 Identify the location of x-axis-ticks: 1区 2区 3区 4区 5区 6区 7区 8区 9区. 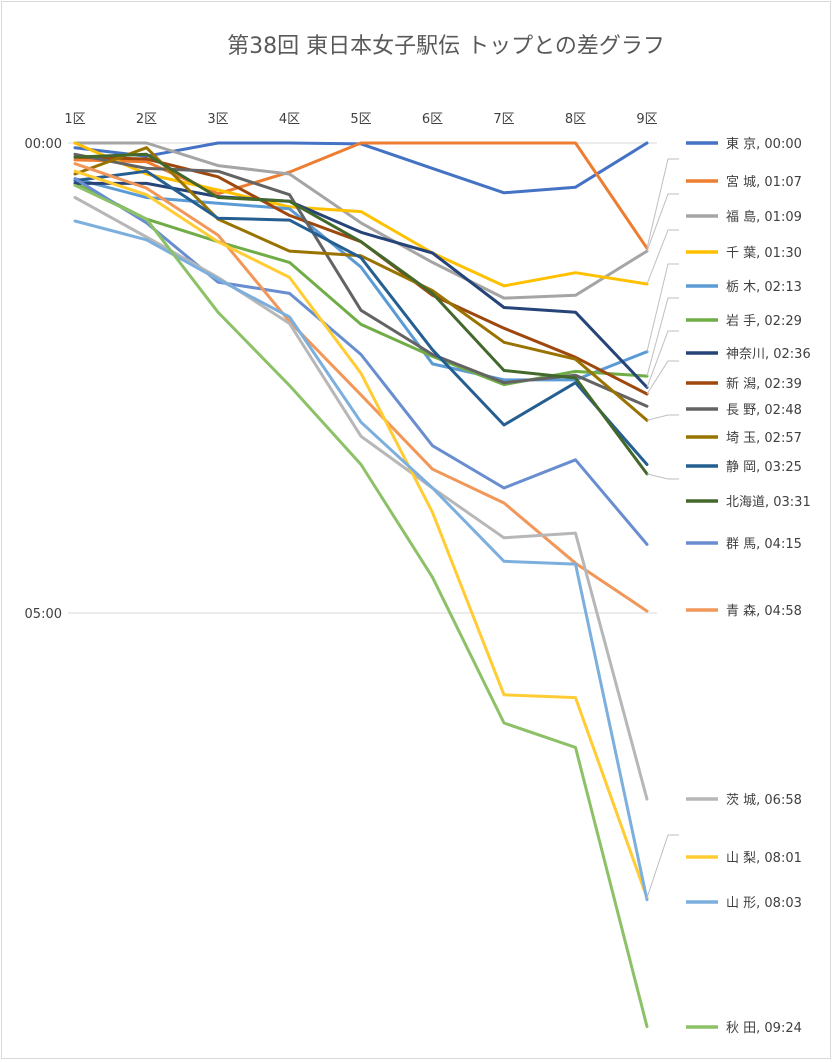
(360, 119).